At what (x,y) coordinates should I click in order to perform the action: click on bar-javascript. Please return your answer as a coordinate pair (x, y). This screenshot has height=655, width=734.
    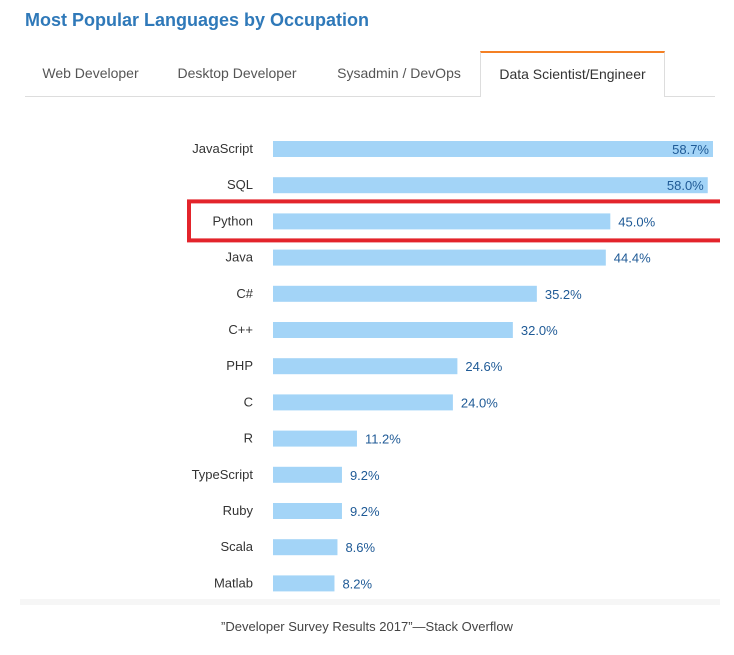
    Looking at the image, I should click on (493, 149).